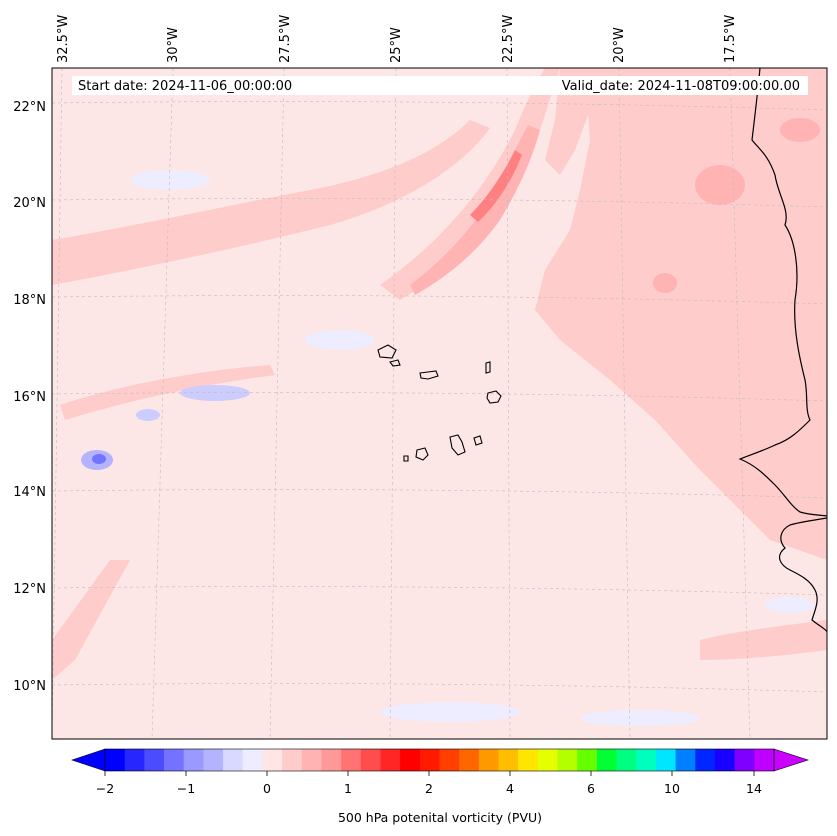  Describe the element at coordinates (508, 39) in the screenshot. I see `lon-label-22-5w: 22.5°W` at that location.